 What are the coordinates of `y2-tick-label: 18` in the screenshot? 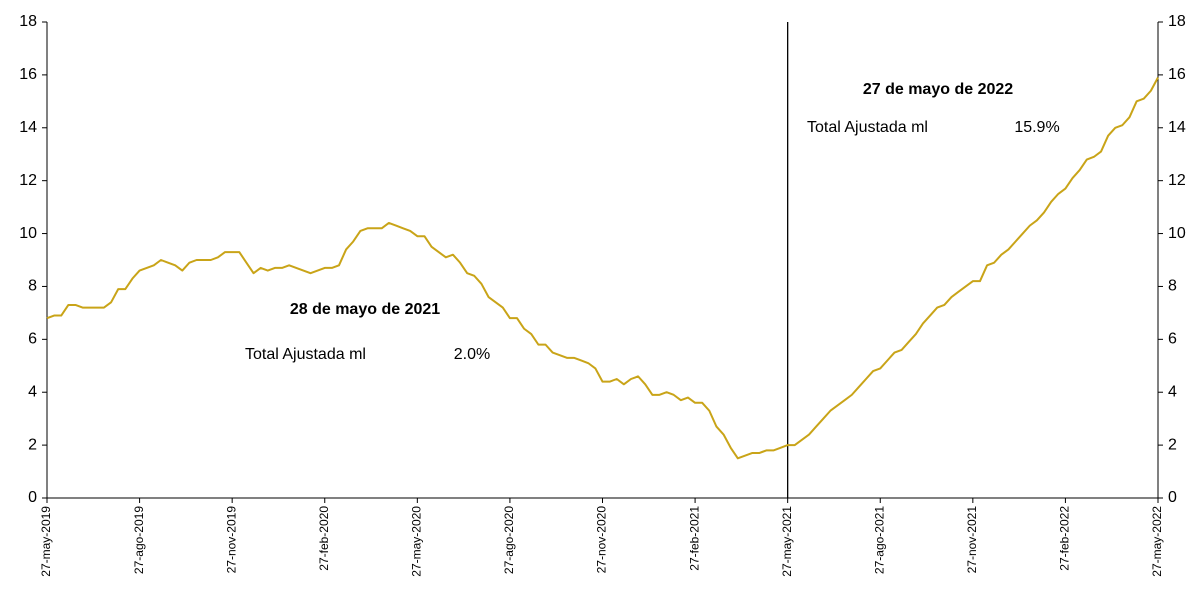 It's located at (1177, 21).